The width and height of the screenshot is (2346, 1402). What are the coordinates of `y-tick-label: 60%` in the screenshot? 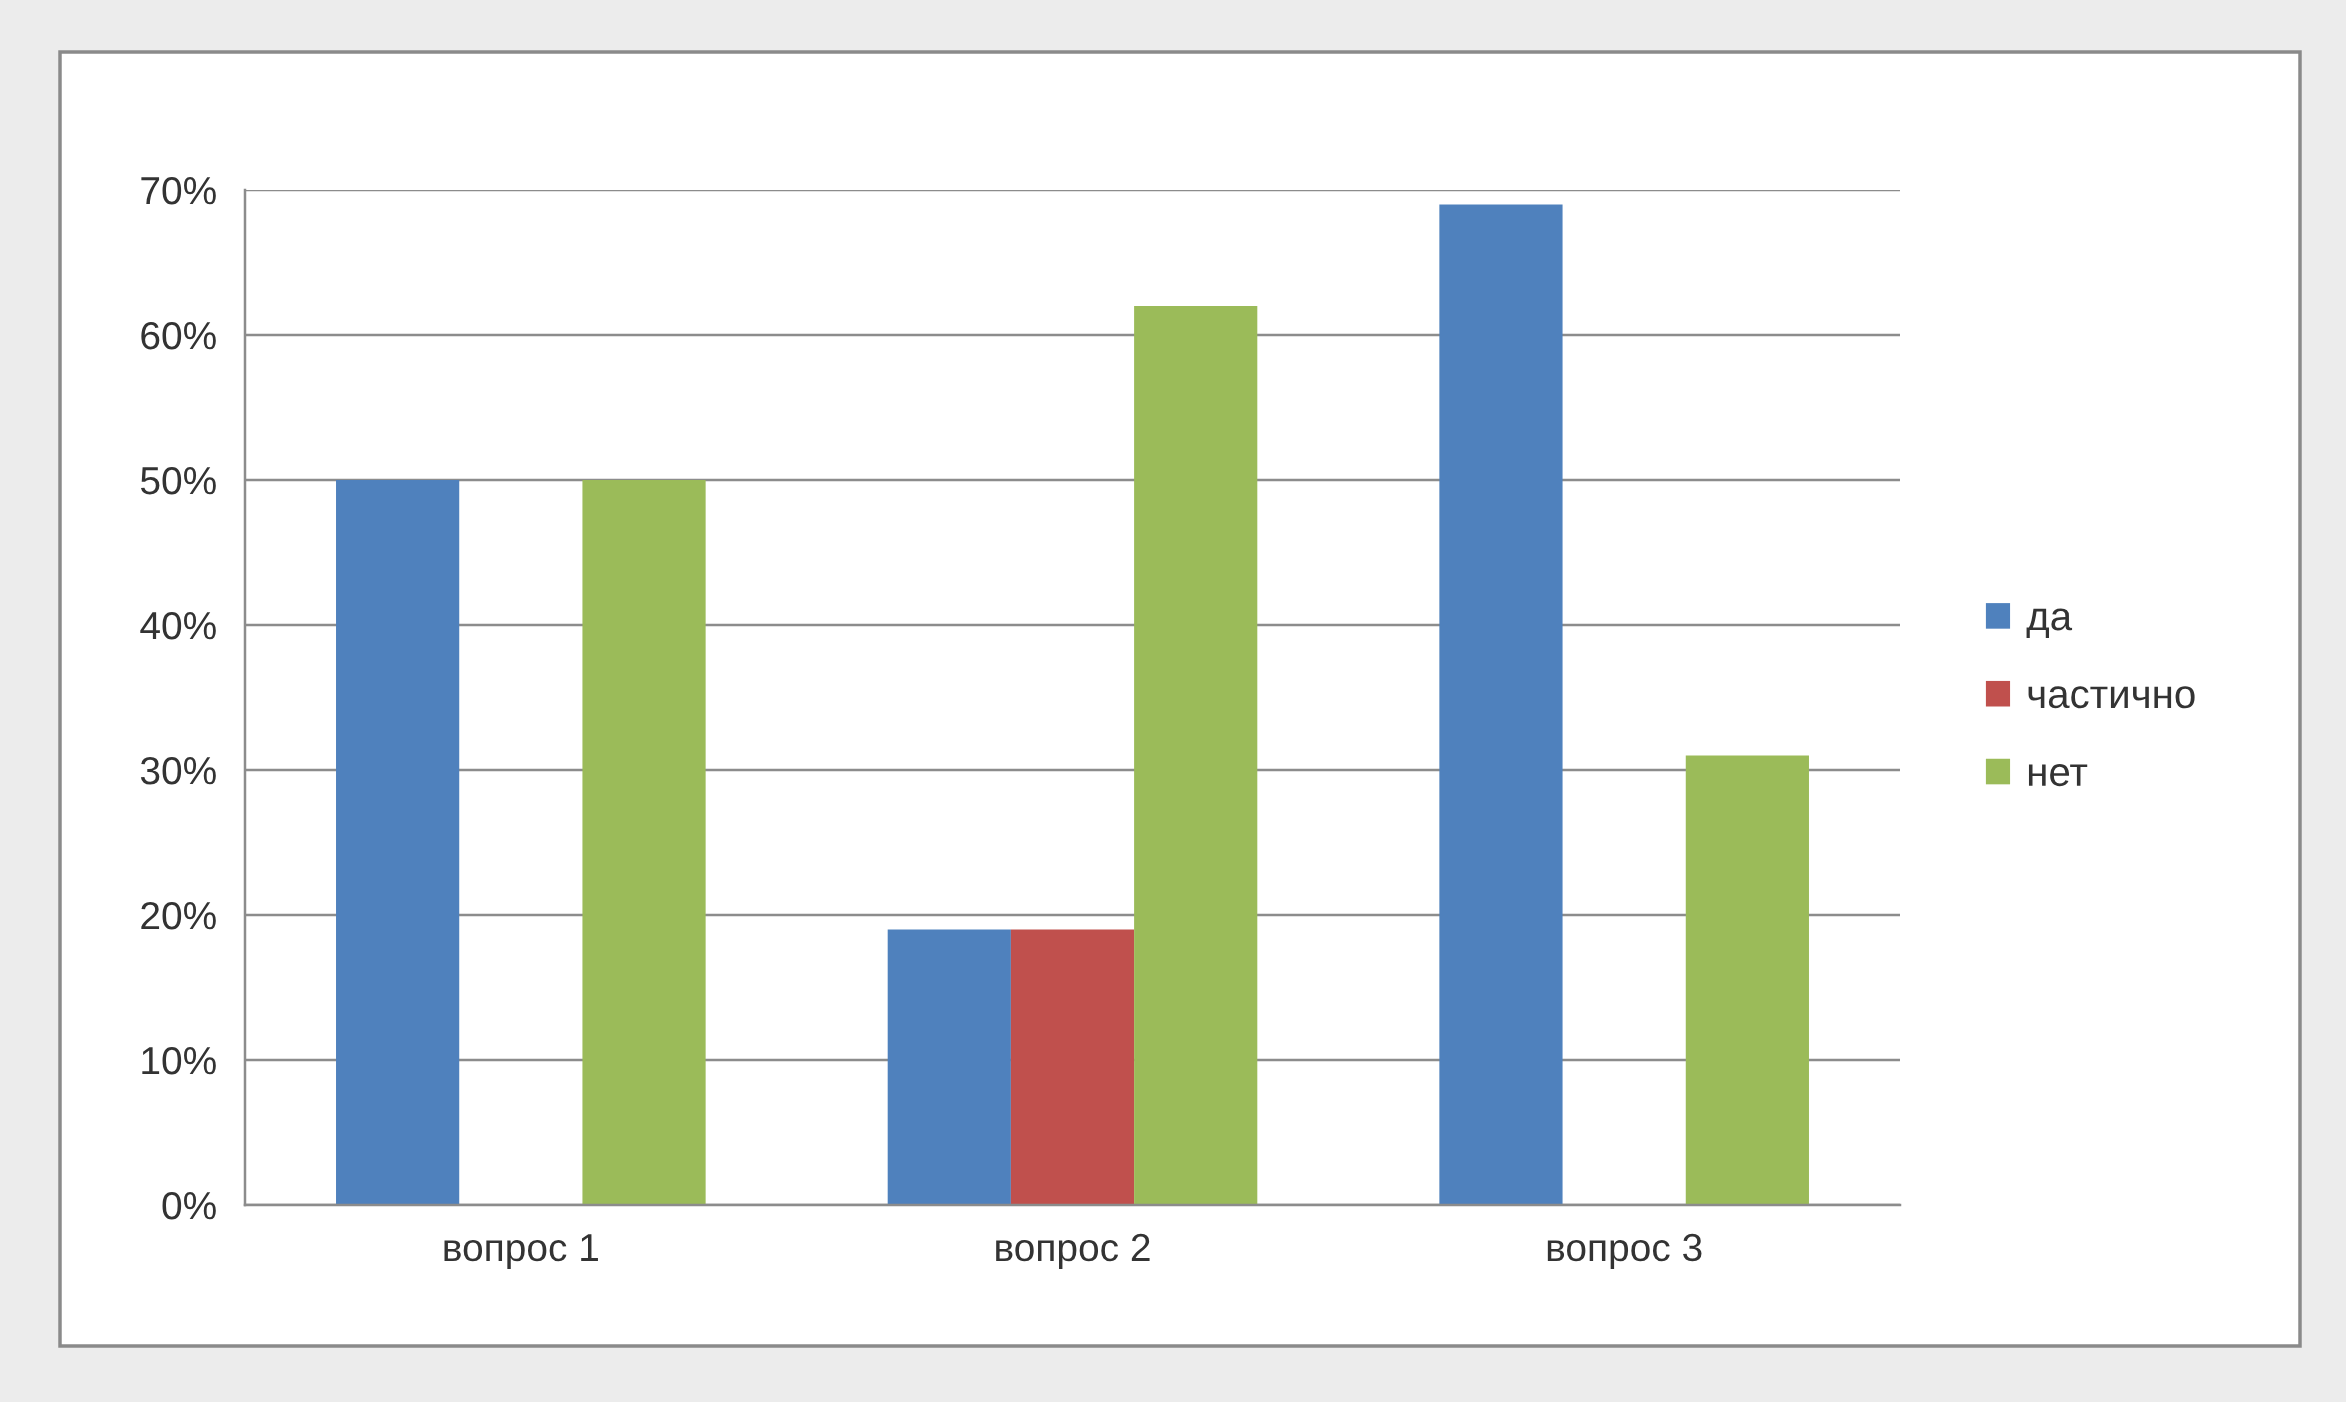 It's located at (178, 335).